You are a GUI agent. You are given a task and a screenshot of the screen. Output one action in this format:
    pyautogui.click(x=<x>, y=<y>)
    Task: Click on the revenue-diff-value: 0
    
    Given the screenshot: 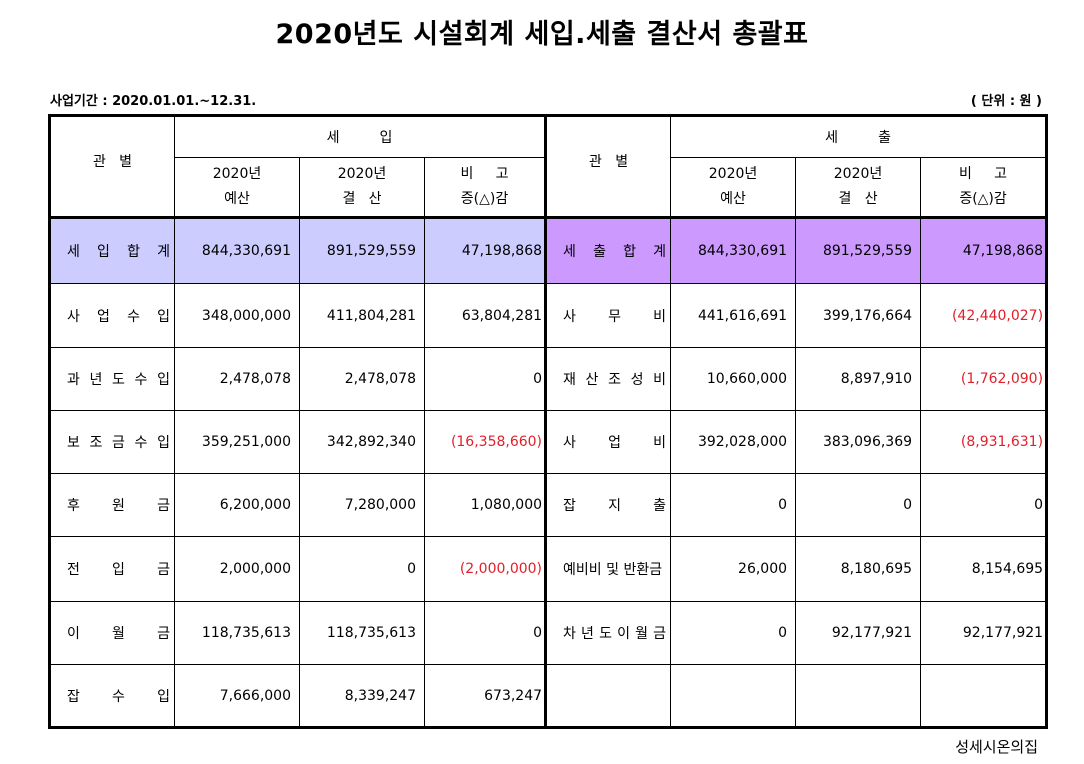 What is the action you would take?
    pyautogui.click(x=538, y=379)
    